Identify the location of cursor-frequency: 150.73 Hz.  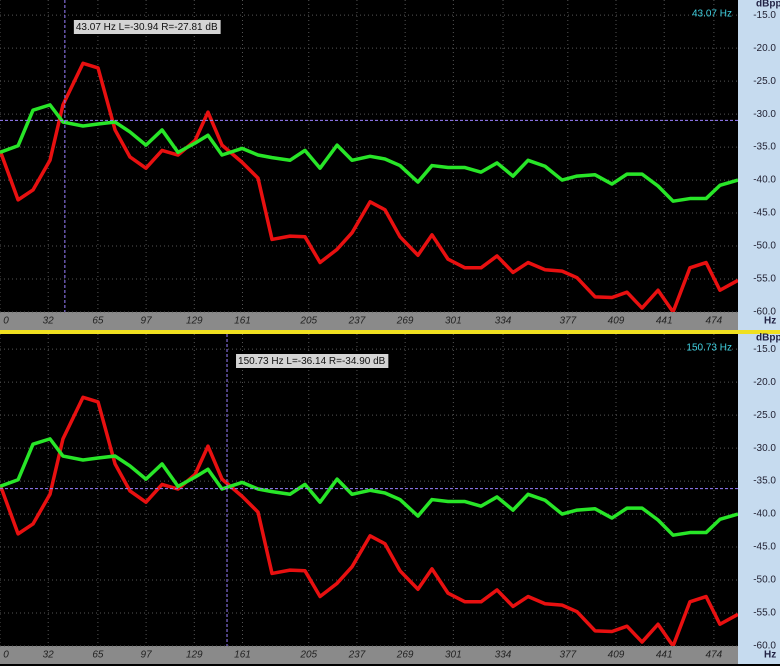
(709, 348).